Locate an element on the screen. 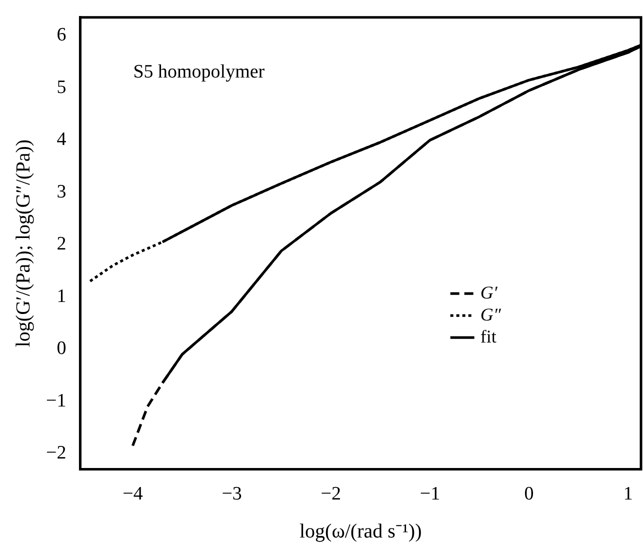 This screenshot has height=552, width=643. y-tick-label: 0 is located at coordinates (61, 349).